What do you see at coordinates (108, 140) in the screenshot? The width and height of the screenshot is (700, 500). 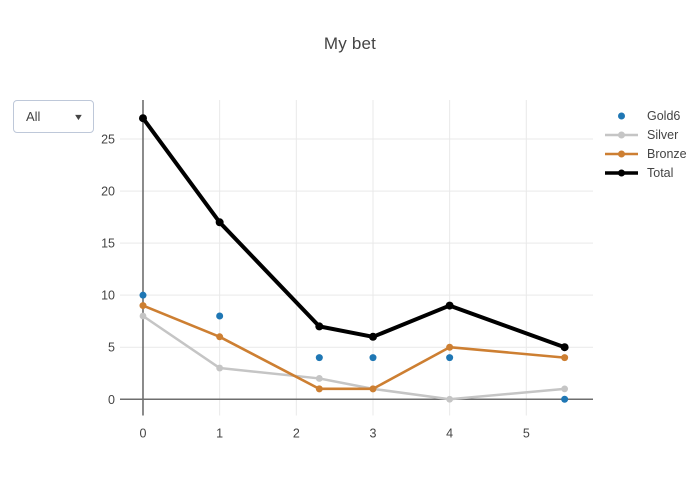 I see `y-tick-label: 25` at bounding box center [108, 140].